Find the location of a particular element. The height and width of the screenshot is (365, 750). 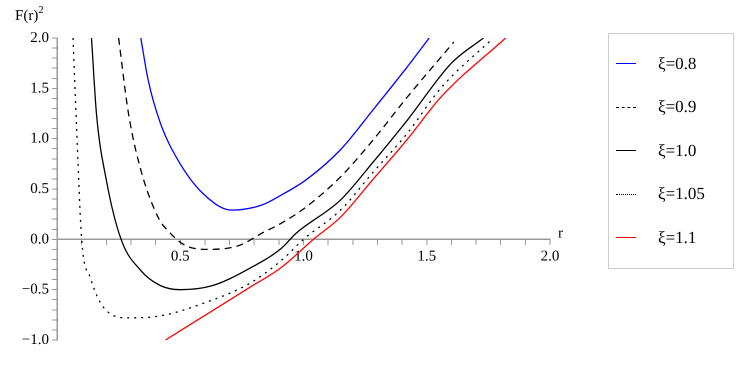

x-axis-title: r is located at coordinates (560, 233).